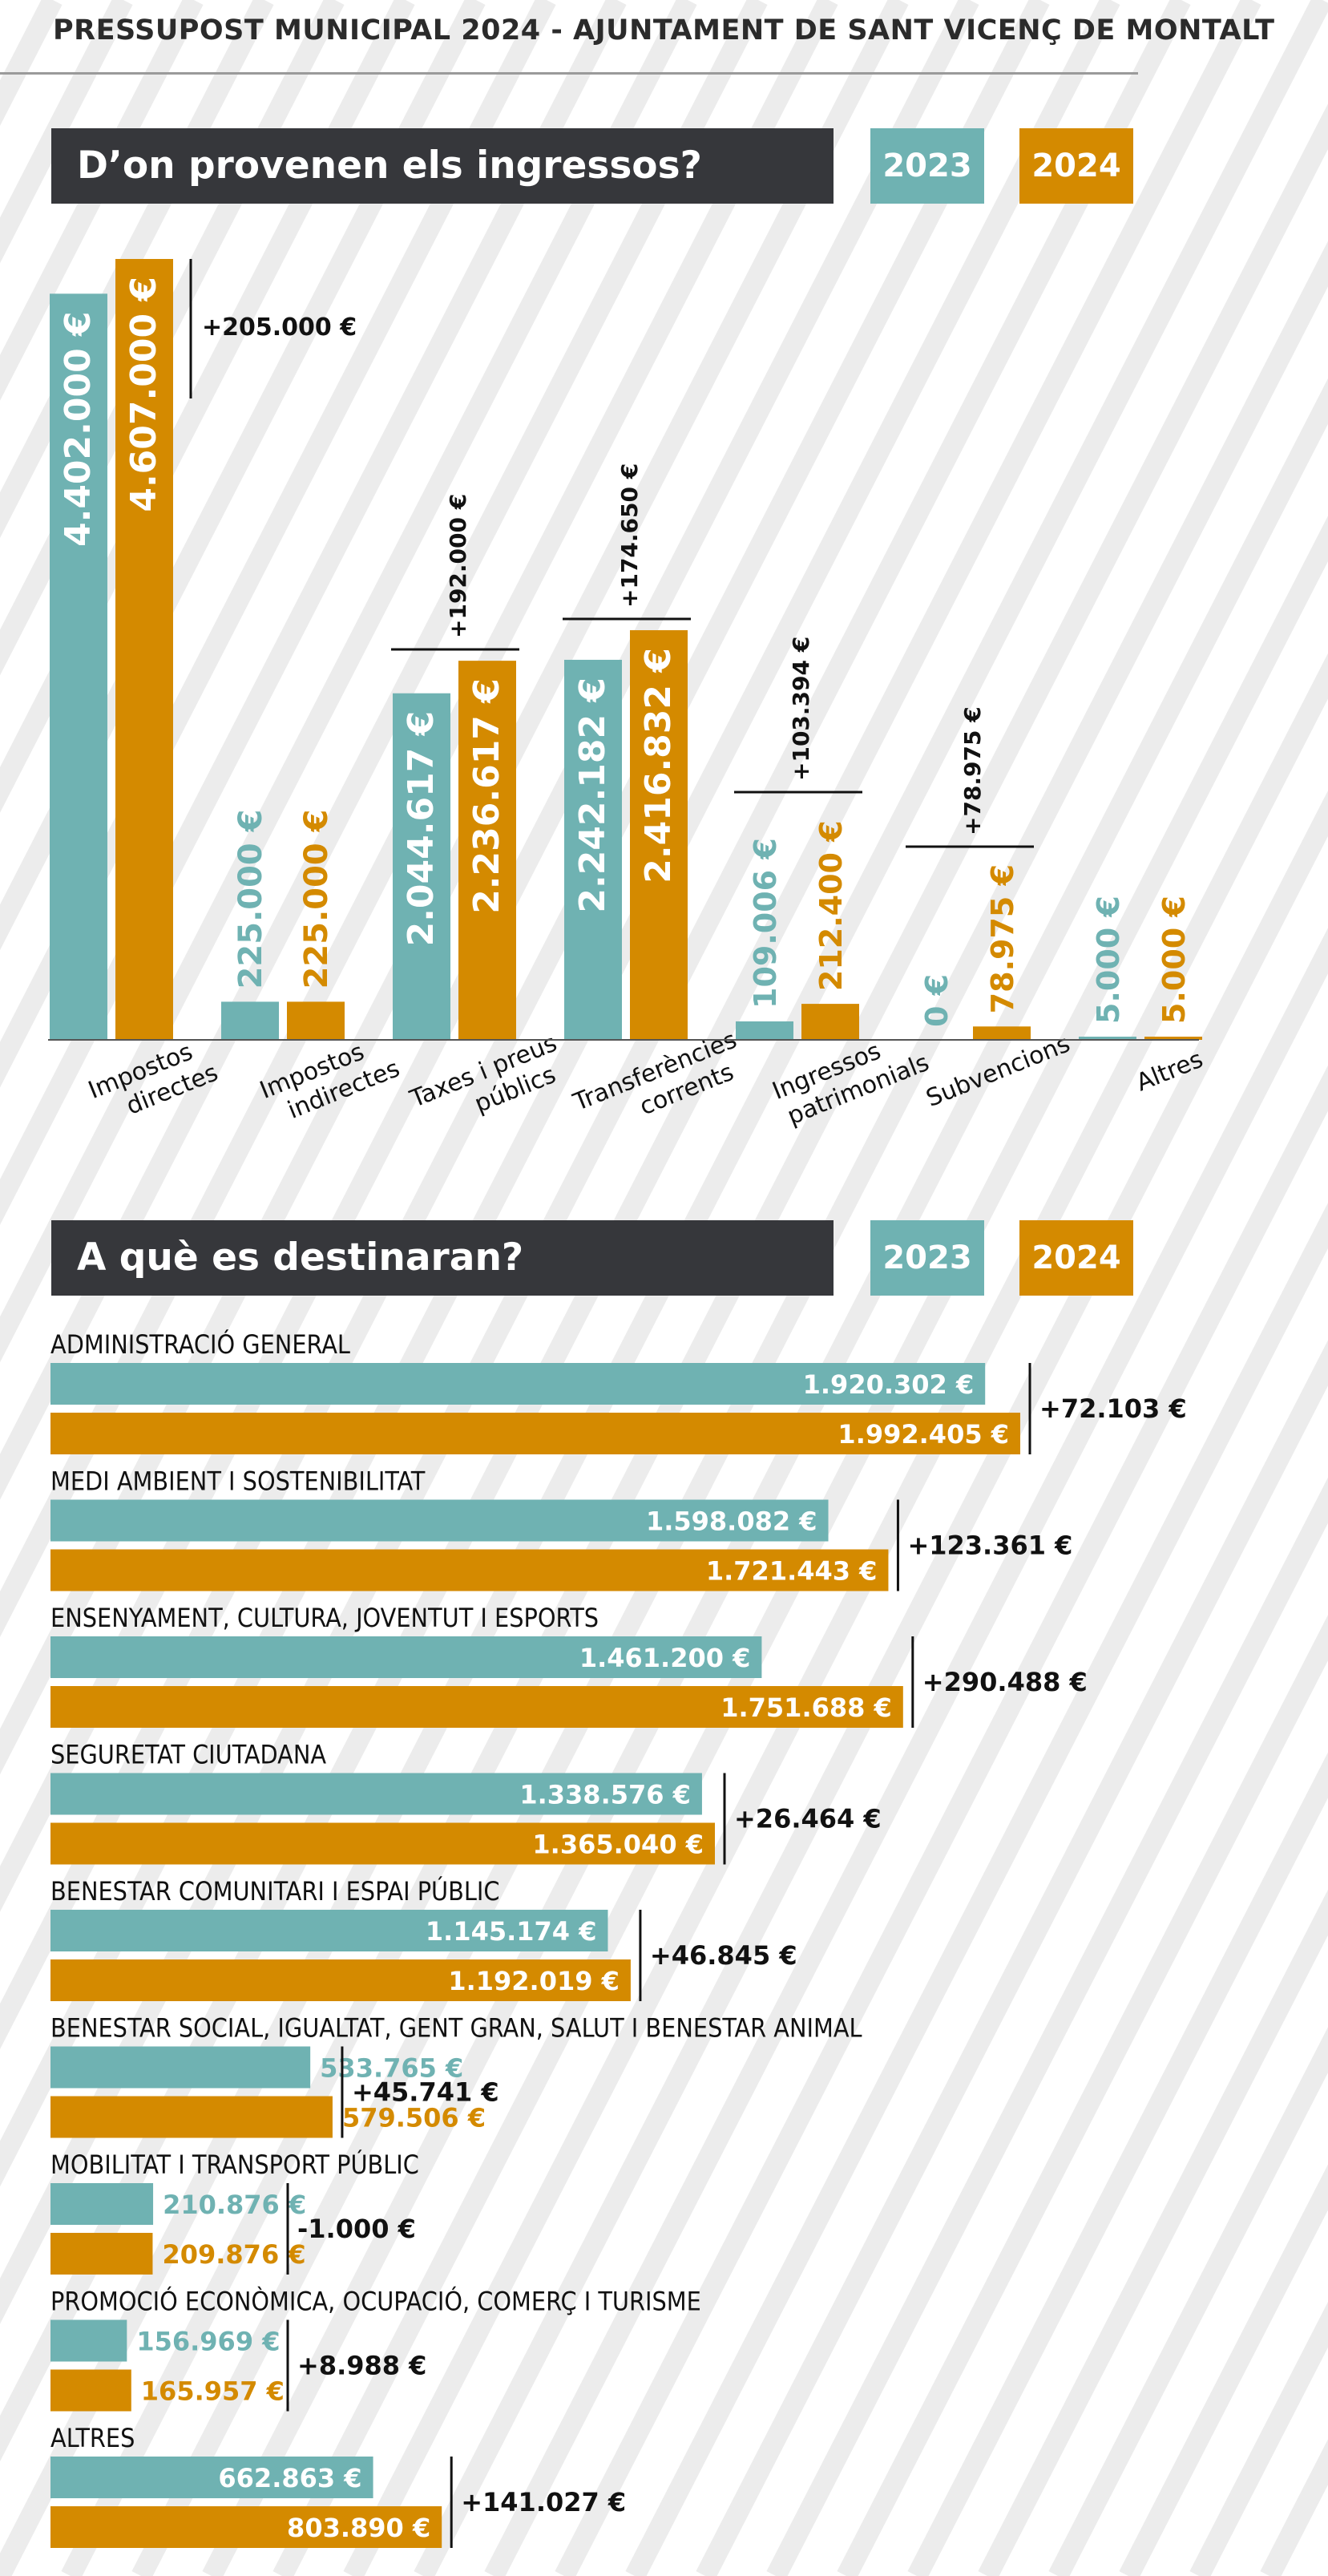 Image resolution: width=1328 pixels, height=2576 pixels. I want to click on expense-value-label: 1.338.576 €, so click(605, 1795).